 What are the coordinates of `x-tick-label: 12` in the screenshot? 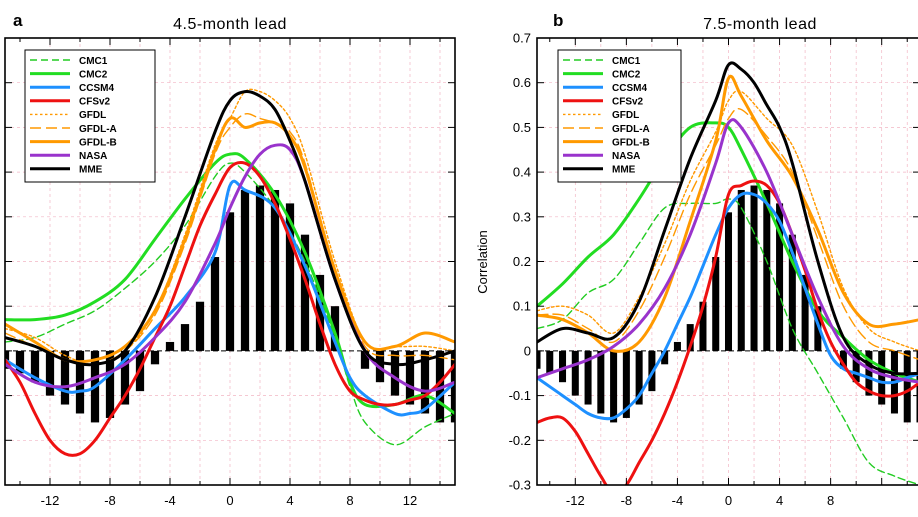 It's located at (410, 500).